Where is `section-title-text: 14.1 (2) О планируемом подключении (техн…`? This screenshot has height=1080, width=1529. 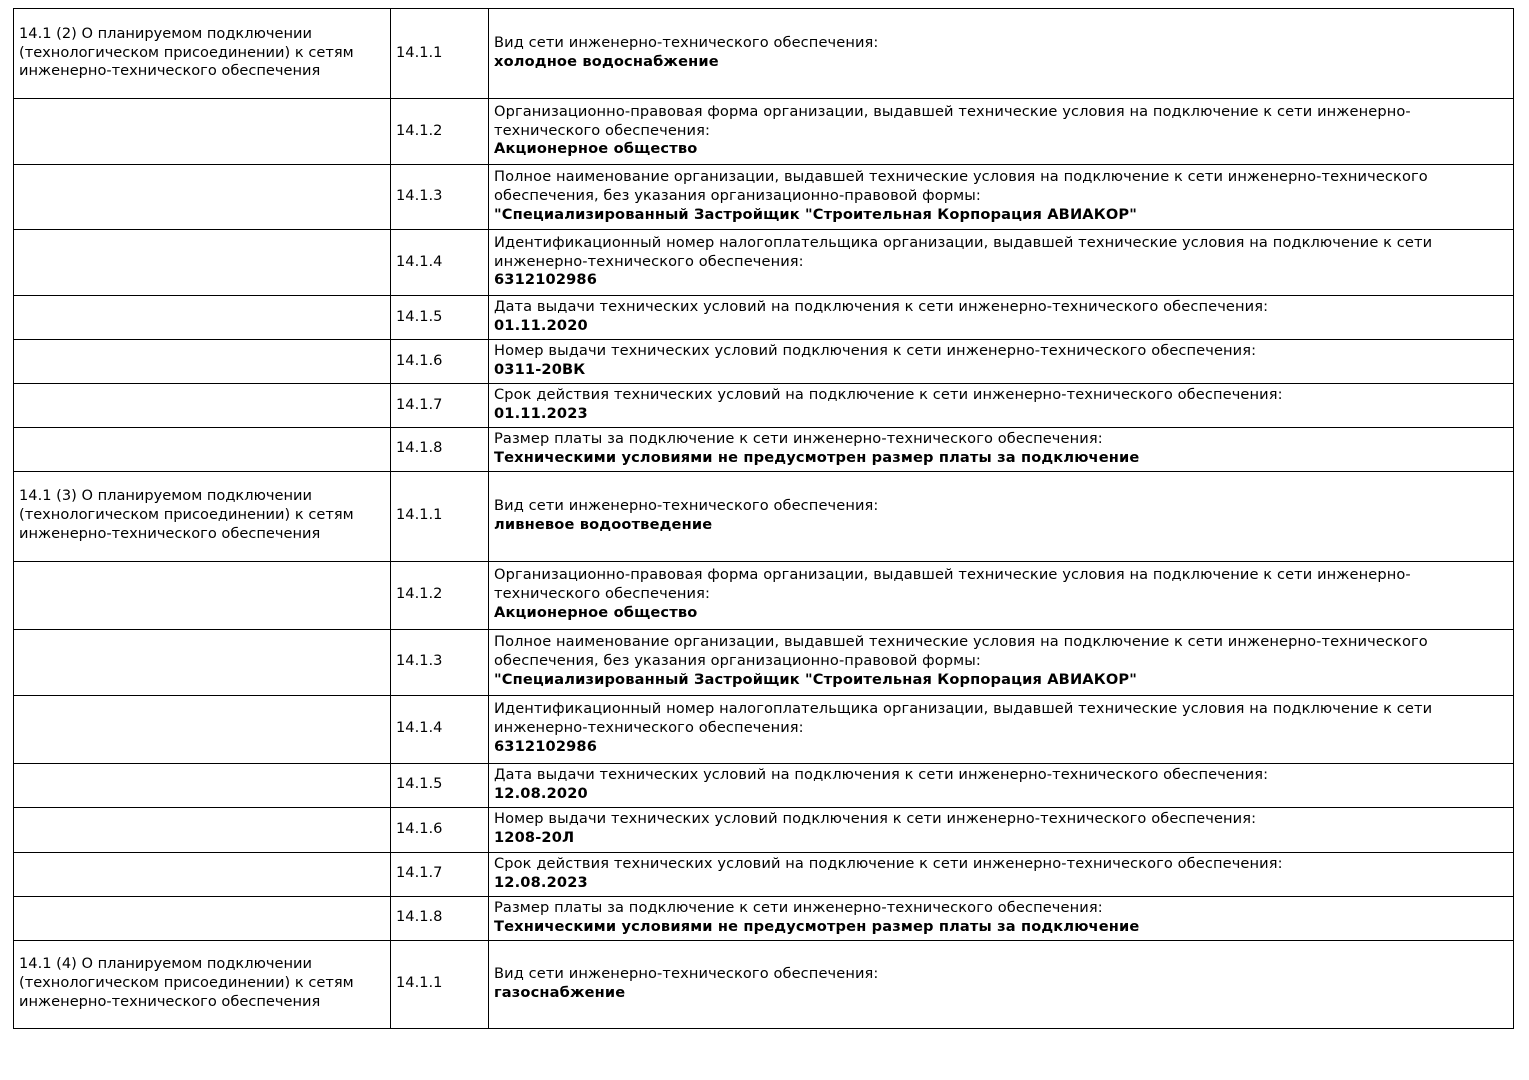 section-title-text: 14.1 (2) О планируемом подключении (техн… is located at coordinates (186, 52).